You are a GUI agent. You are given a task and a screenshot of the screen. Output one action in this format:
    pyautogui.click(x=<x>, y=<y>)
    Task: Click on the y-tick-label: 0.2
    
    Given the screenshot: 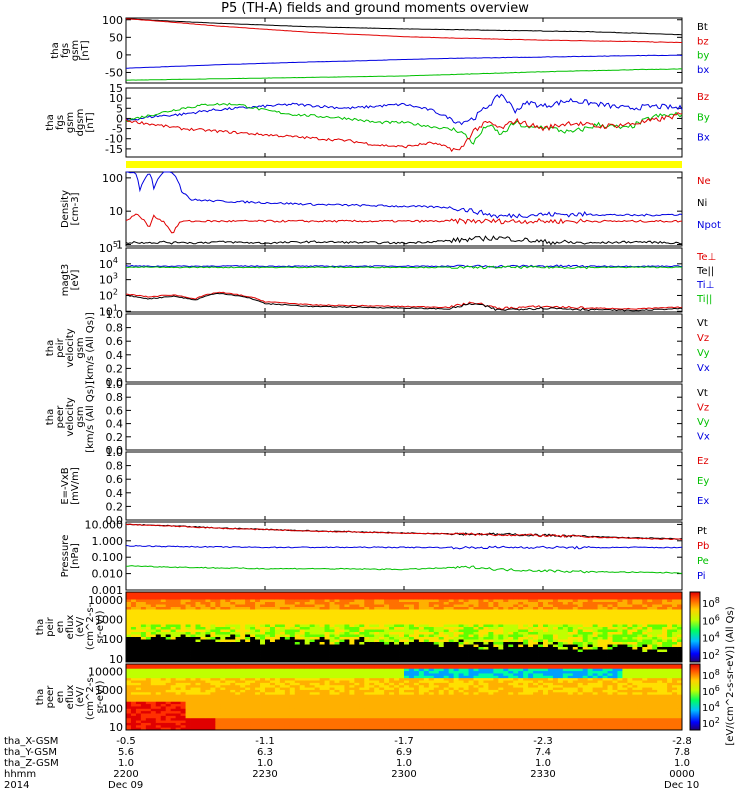 What is the action you would take?
    pyautogui.click(x=115, y=437)
    